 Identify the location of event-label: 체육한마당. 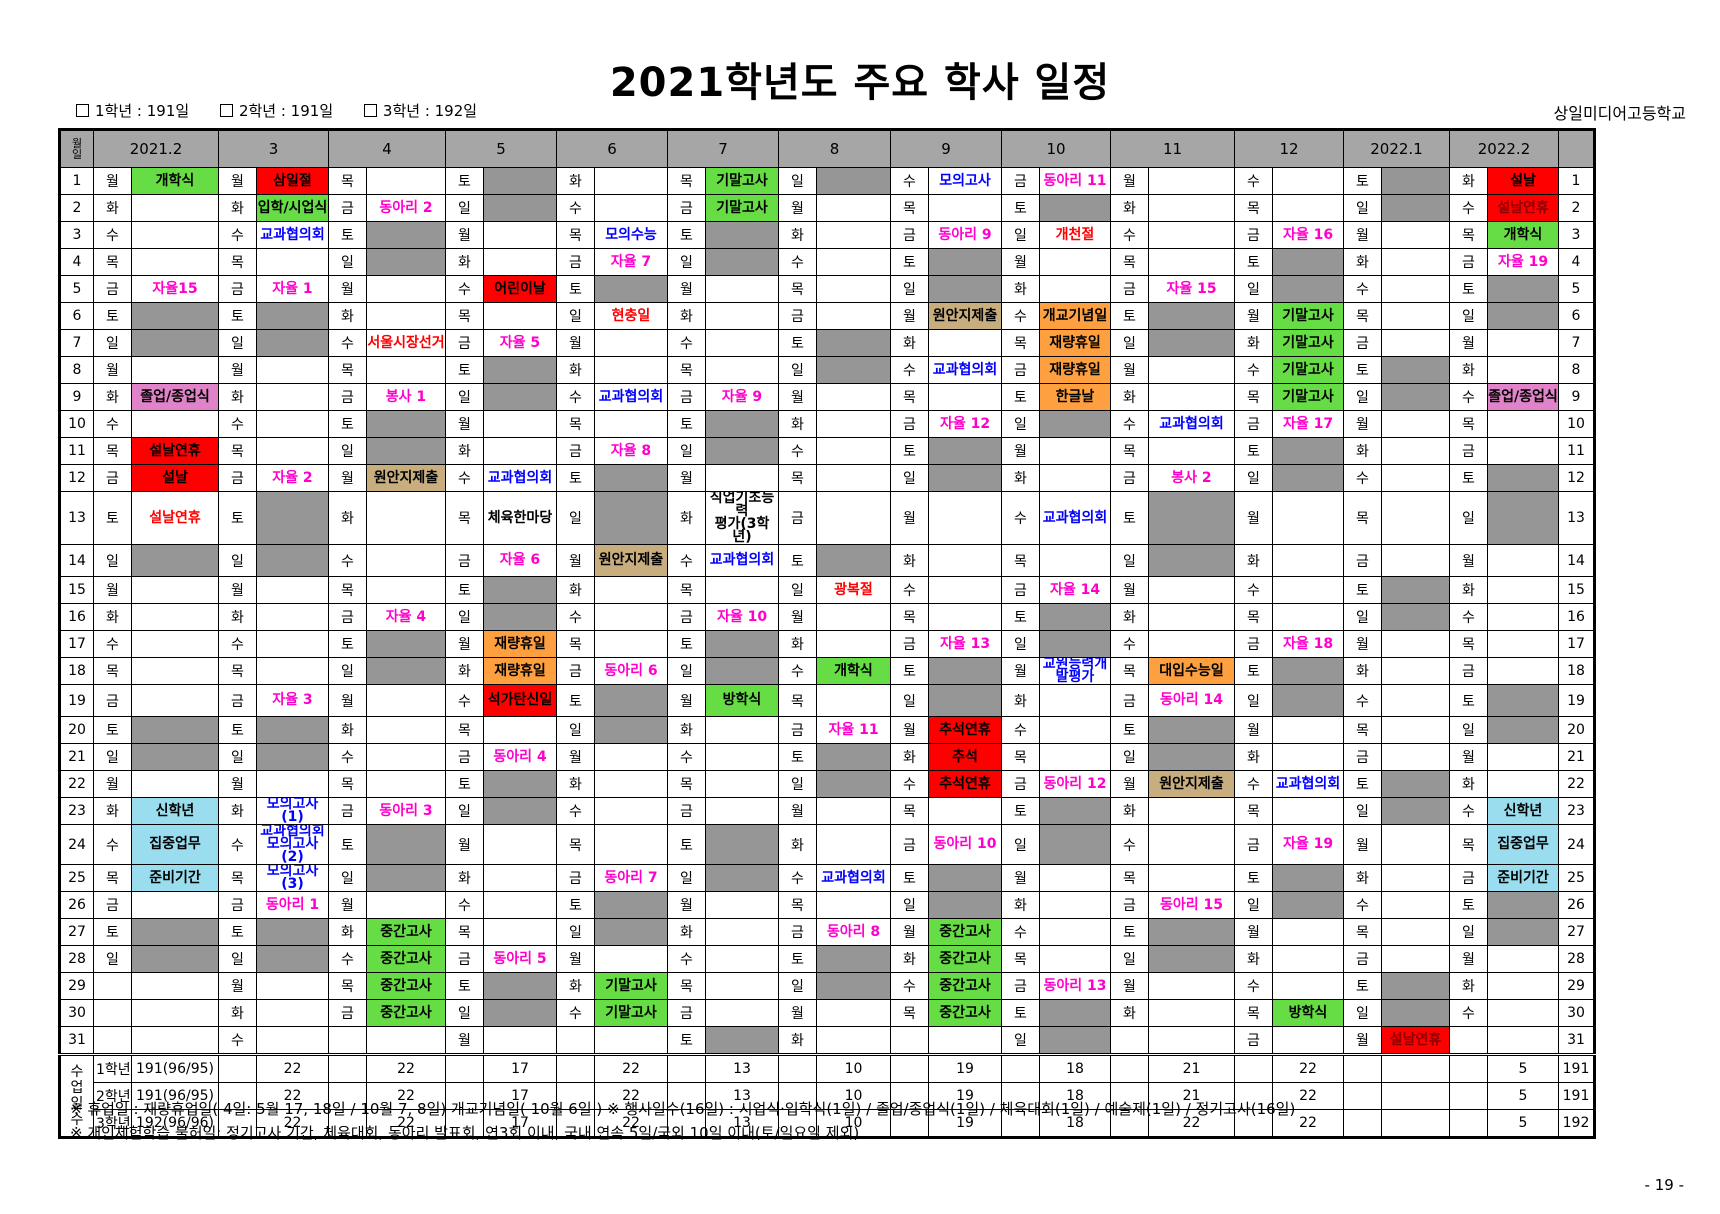
(520, 517).